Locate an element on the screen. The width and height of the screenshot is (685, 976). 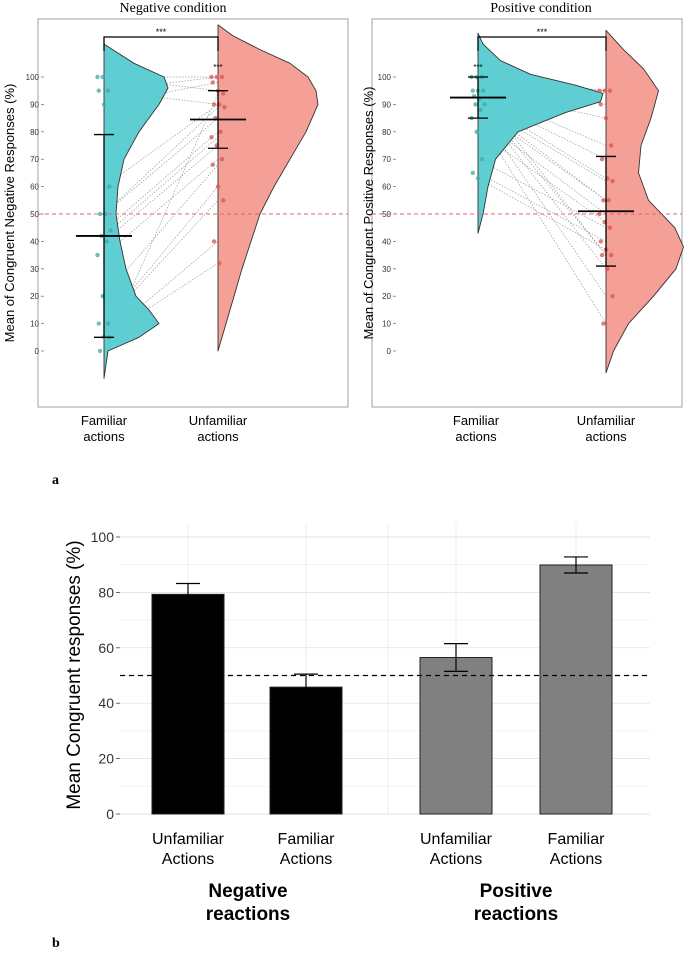
y-tick-label: 90 is located at coordinates (34, 104).